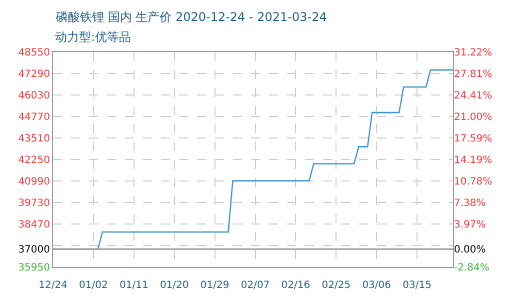 This screenshot has width=508, height=303. I want to click on y-tick-label: 42250, so click(34, 160).